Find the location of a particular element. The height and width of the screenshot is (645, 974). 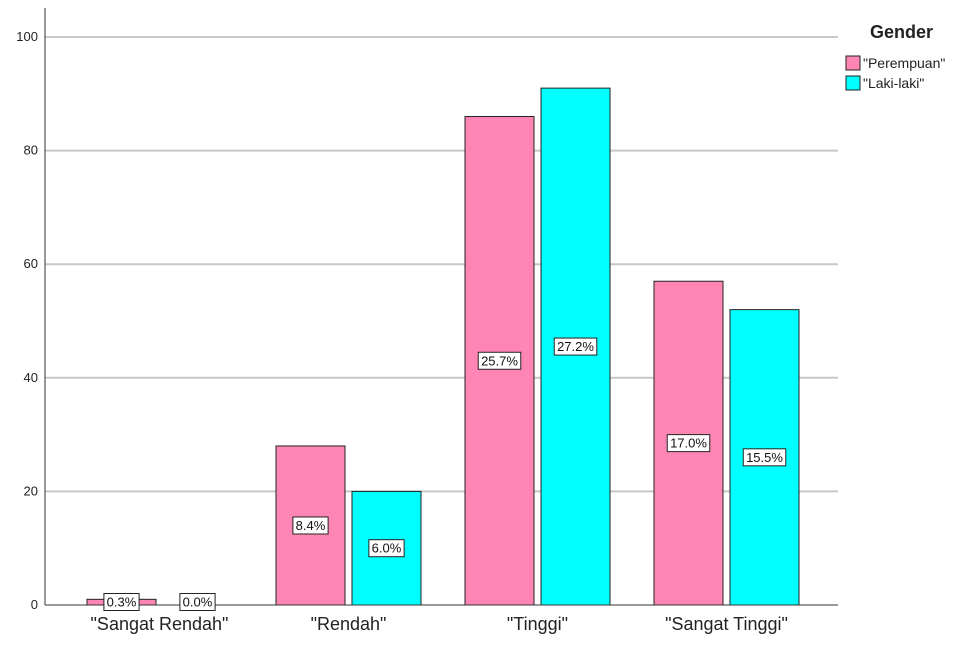

x-category-label: "Sangat Tinggi" is located at coordinates (726, 624).